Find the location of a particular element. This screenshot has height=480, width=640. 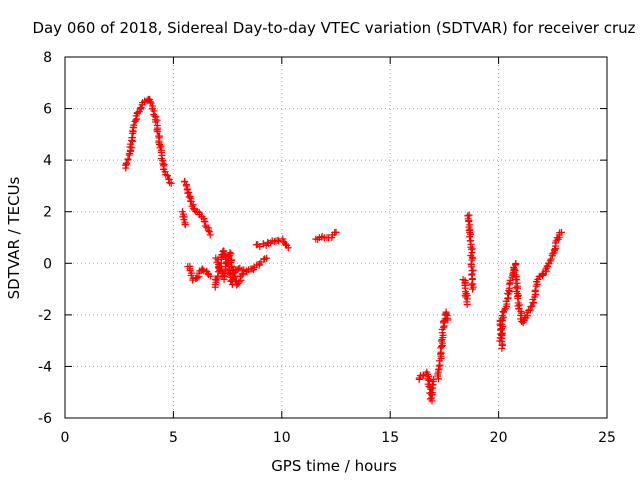

x-tick-label: 10 is located at coordinates (282, 438).